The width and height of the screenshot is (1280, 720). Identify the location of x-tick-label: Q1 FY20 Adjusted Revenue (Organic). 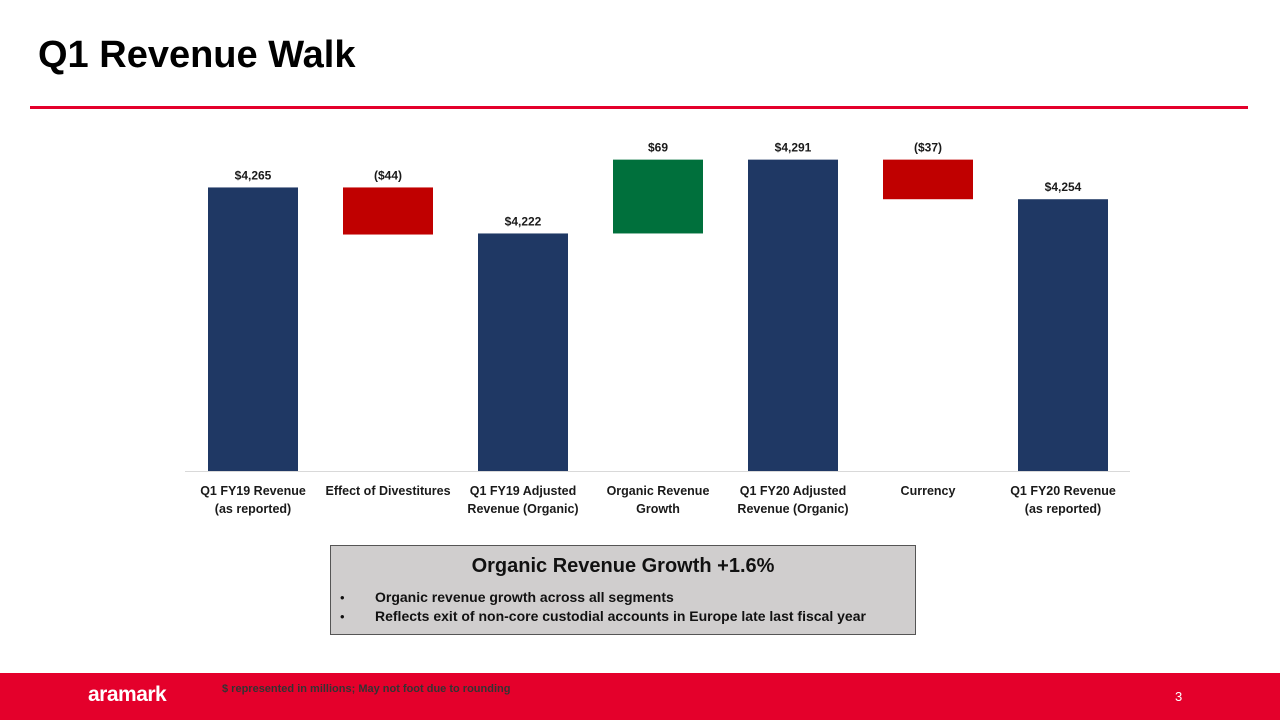
(793, 500).